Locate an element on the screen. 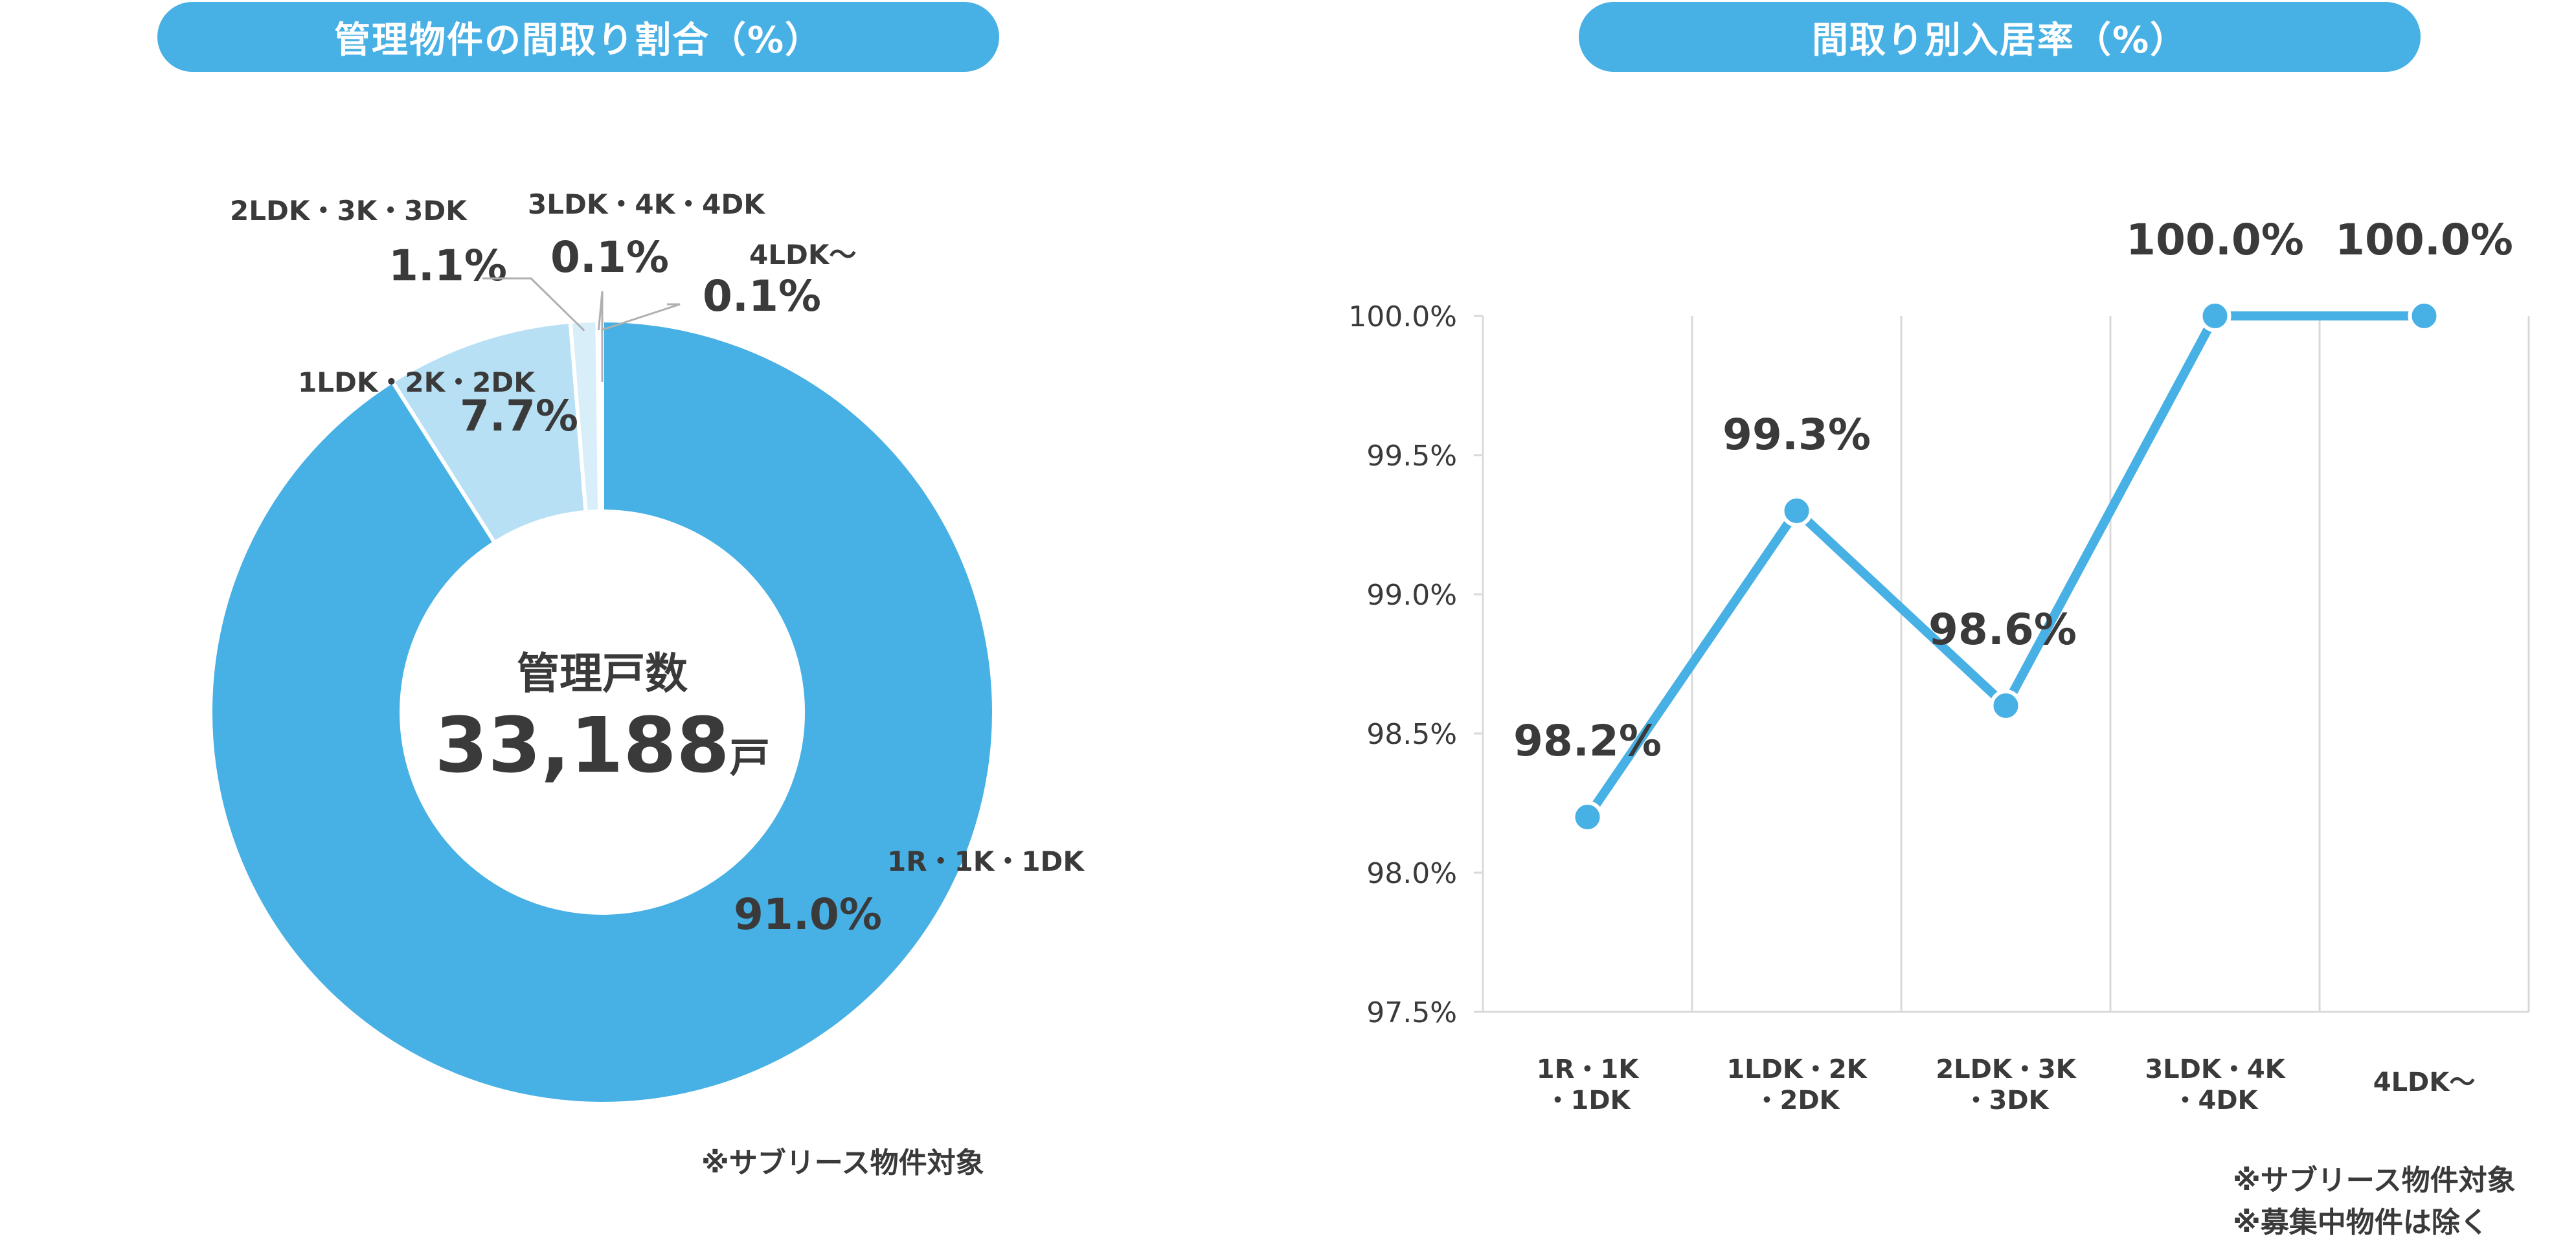 Image resolution: width=2576 pixels, height=1254 pixels. x-tick-label: 1R・1K is located at coordinates (1588, 1069).